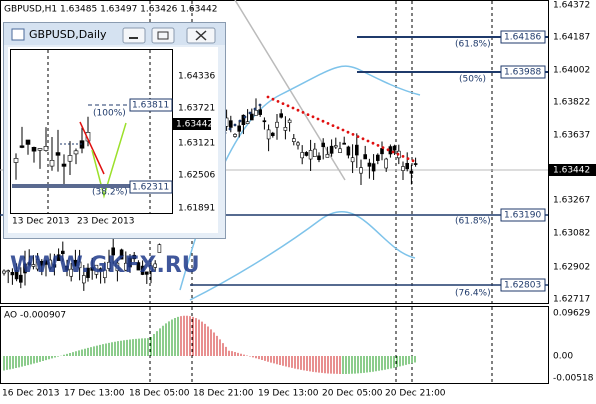  I want to click on close-icon, so click(201, 35).